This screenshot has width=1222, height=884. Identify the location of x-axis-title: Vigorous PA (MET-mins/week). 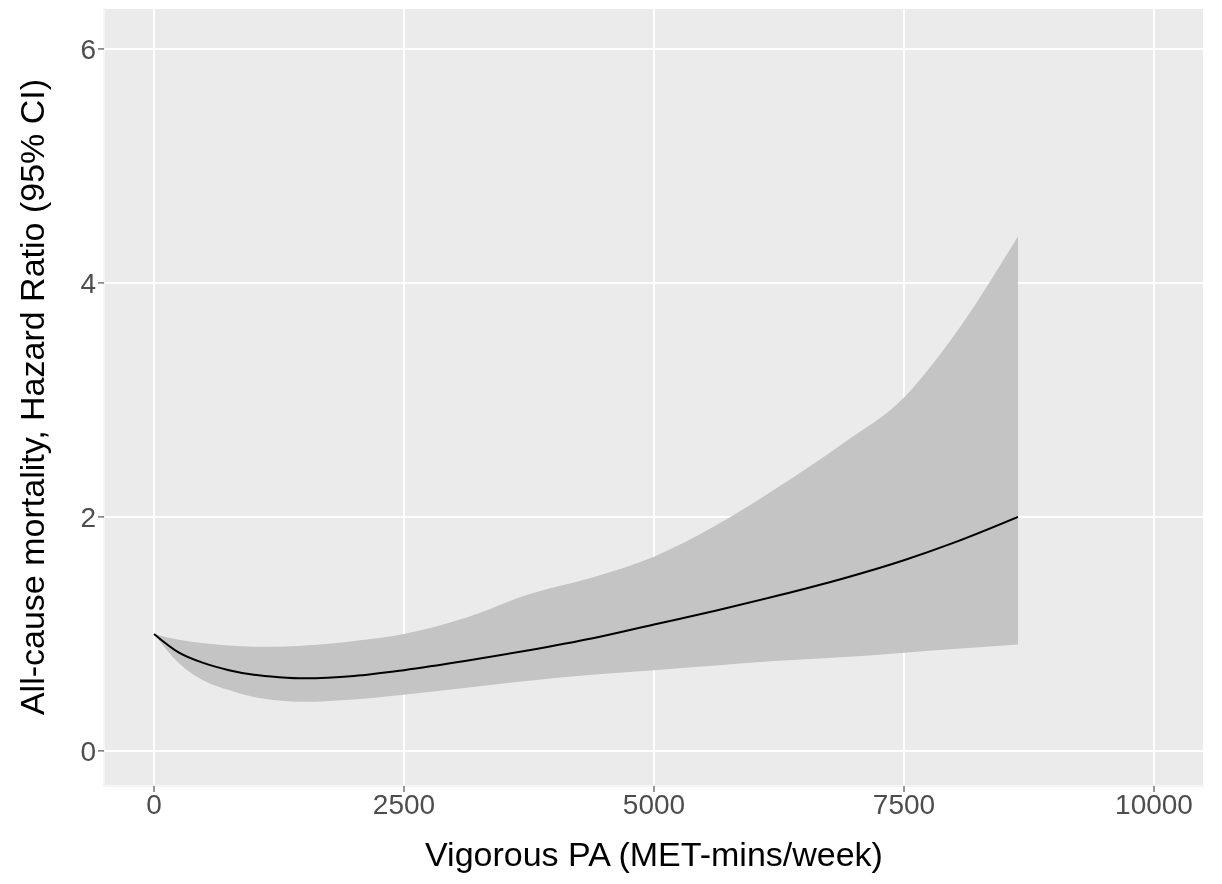
(654, 854).